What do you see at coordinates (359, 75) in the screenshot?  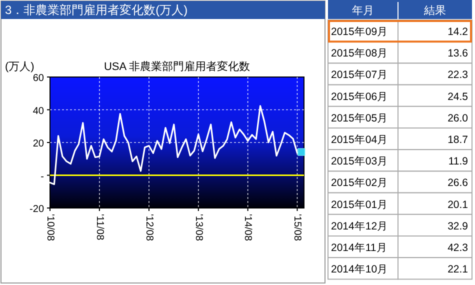 I see `category-label: 2015年07月` at bounding box center [359, 75].